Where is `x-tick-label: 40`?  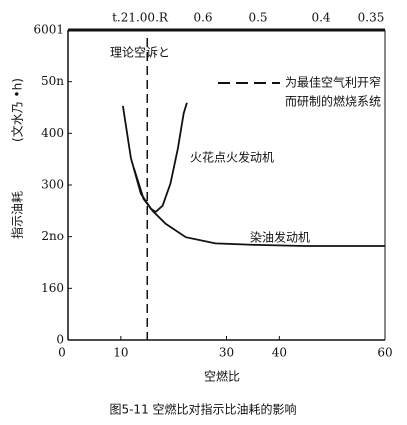 x-tick-label: 40 is located at coordinates (279, 353).